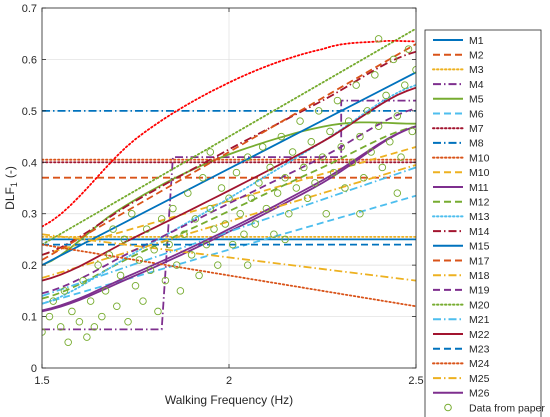  What do you see at coordinates (479, 335) in the screenshot?
I see `legend-label: M22` at bounding box center [479, 335].